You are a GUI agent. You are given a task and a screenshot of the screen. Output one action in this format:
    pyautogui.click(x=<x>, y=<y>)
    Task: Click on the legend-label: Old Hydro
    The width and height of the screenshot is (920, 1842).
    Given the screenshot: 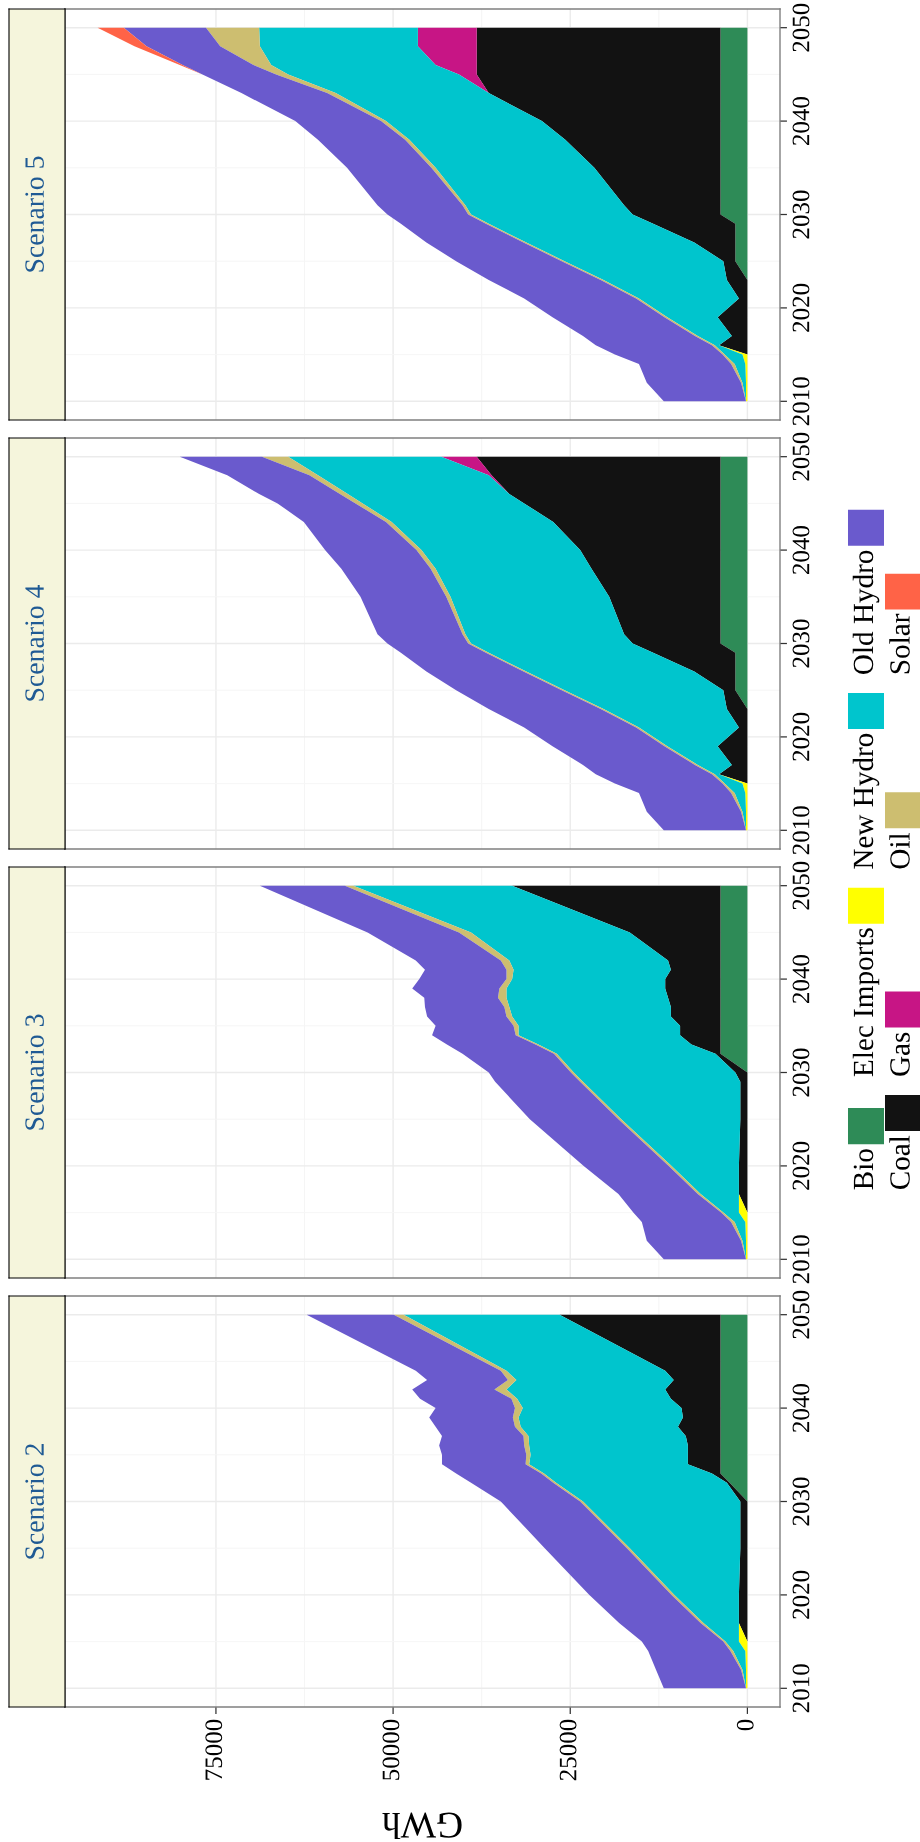 What is the action you would take?
    pyautogui.click(x=866, y=612)
    